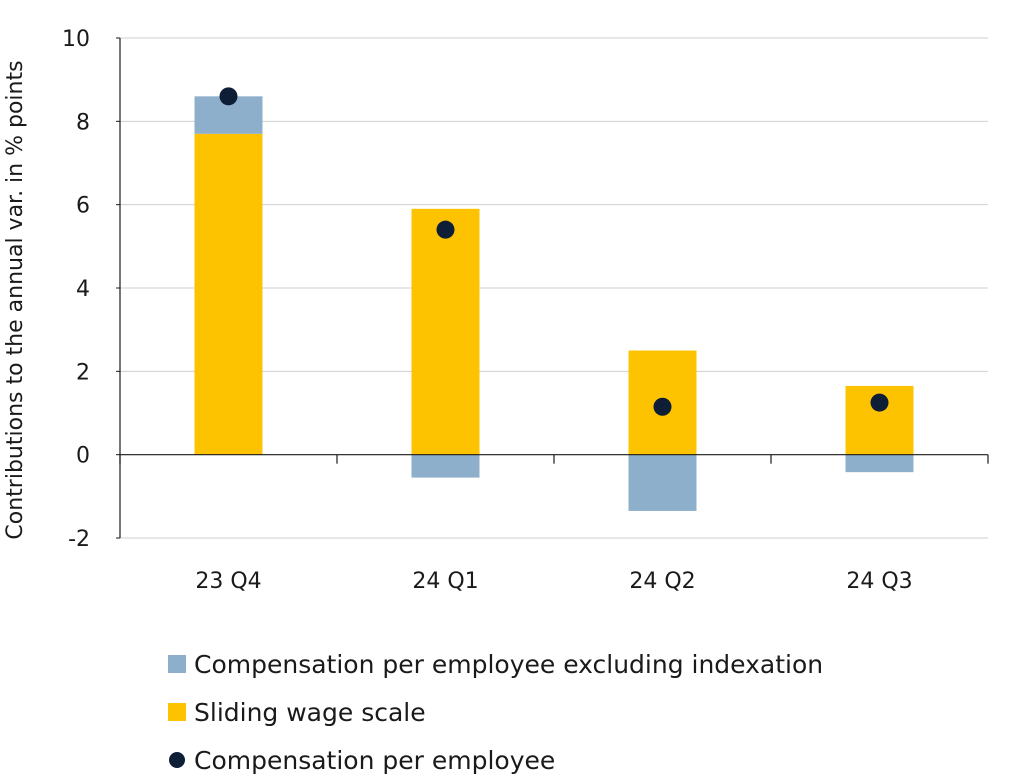  Describe the element at coordinates (662, 581) in the screenshot. I see `x-tick-label: 24 Q2` at that location.